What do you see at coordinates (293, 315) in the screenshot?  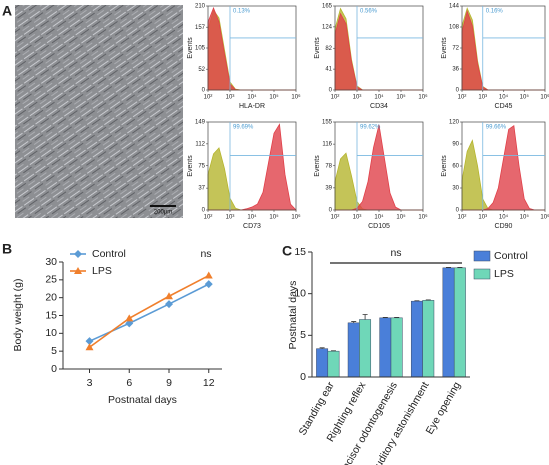 I see `y-axis-title: Postnatal days` at bounding box center [293, 315].